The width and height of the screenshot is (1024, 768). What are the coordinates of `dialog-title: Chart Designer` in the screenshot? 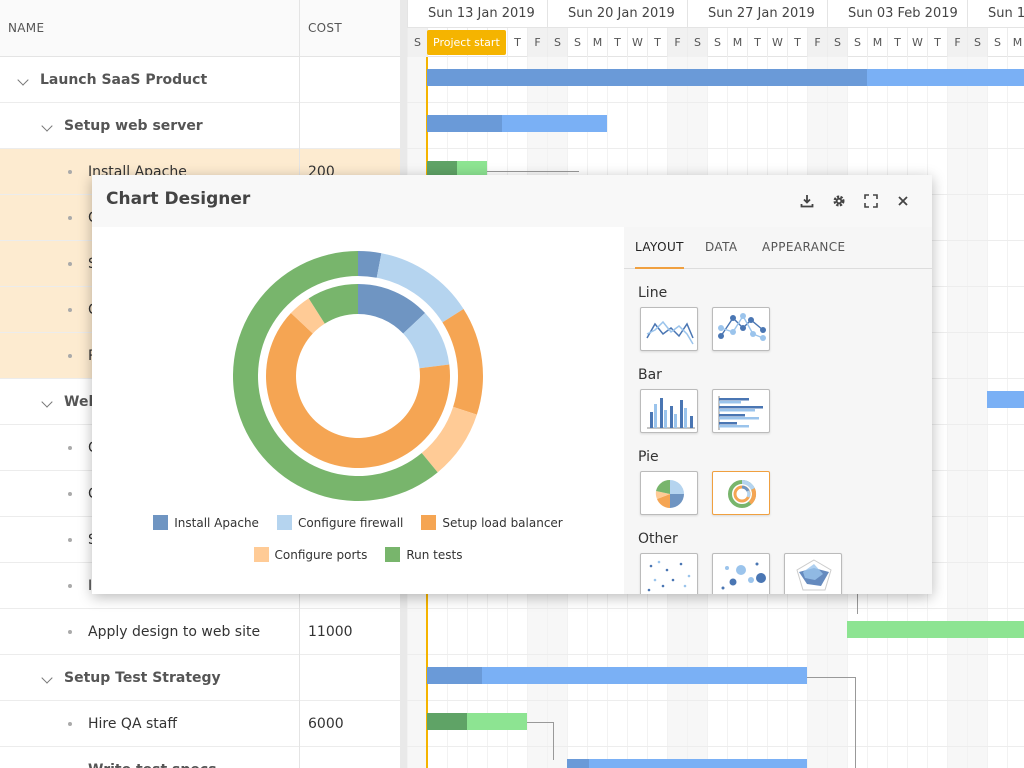 It's located at (178, 199).